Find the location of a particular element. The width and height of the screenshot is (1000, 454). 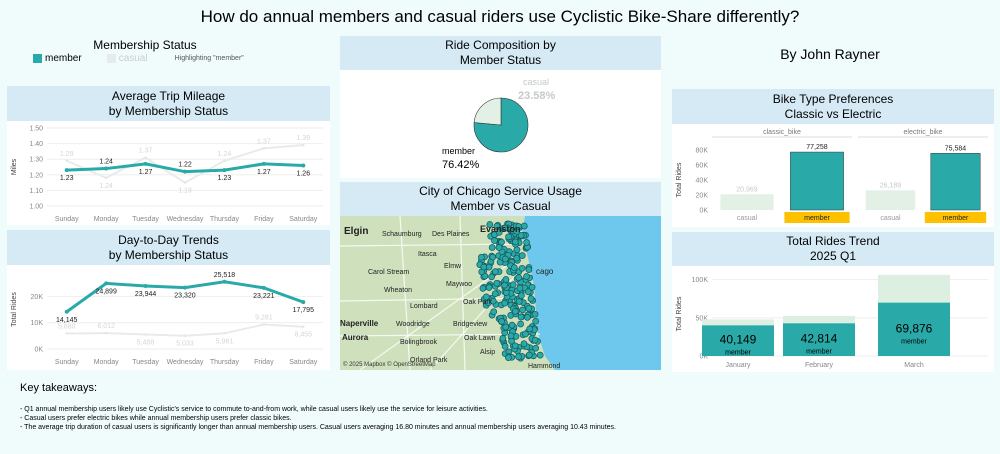

data-label: 69,876 is located at coordinates (914, 328).